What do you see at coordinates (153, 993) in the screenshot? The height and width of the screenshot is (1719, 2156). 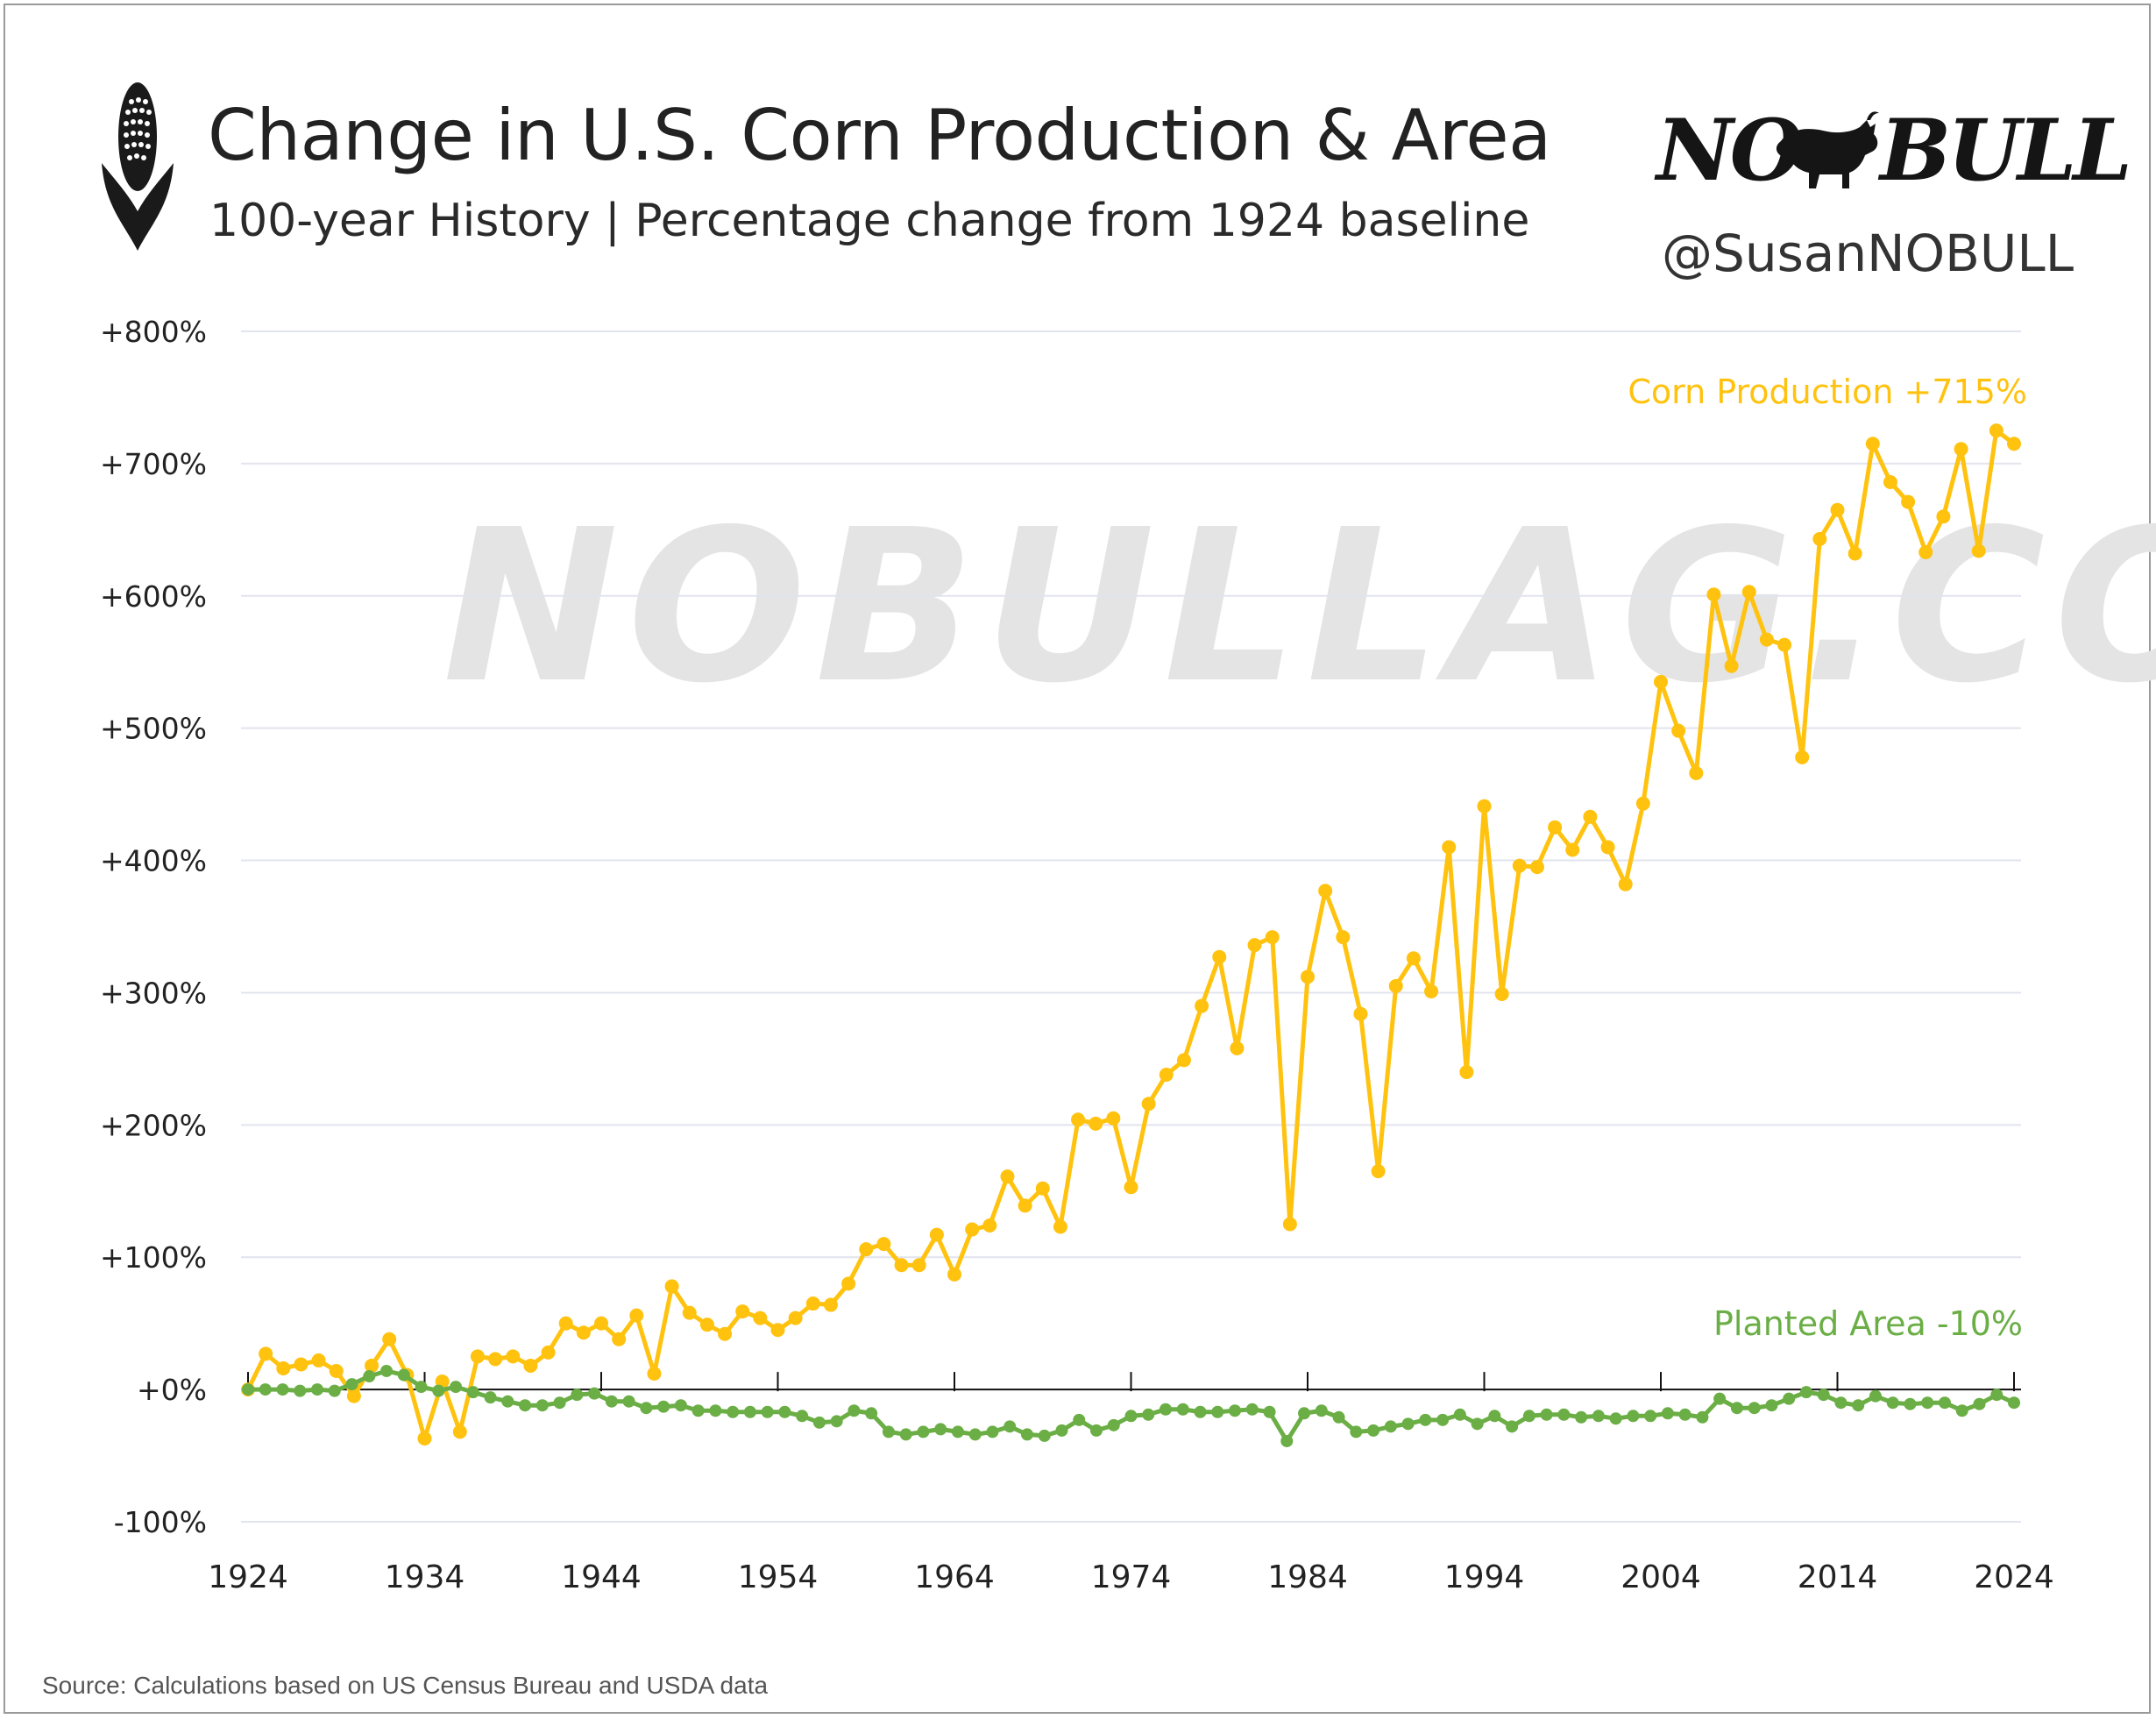 I see `y-tick-label: +300%` at bounding box center [153, 993].